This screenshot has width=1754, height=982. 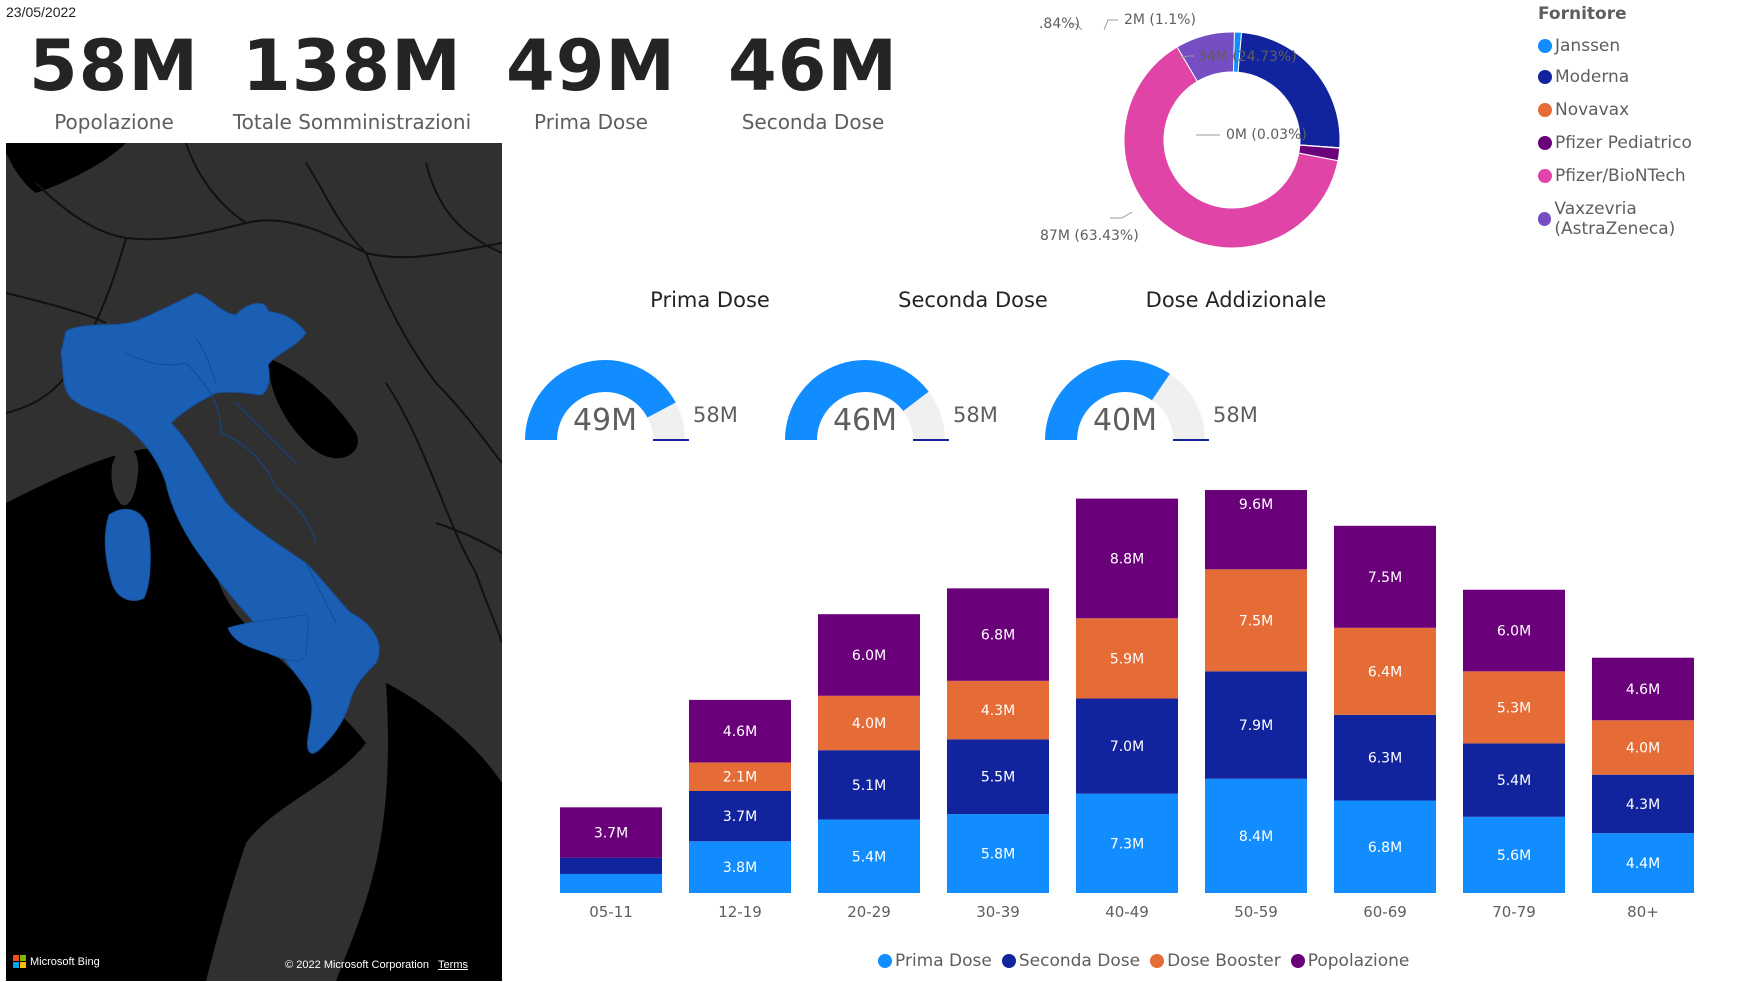 I want to click on gauge-title: Dose Addizionale, so click(x=1236, y=300).